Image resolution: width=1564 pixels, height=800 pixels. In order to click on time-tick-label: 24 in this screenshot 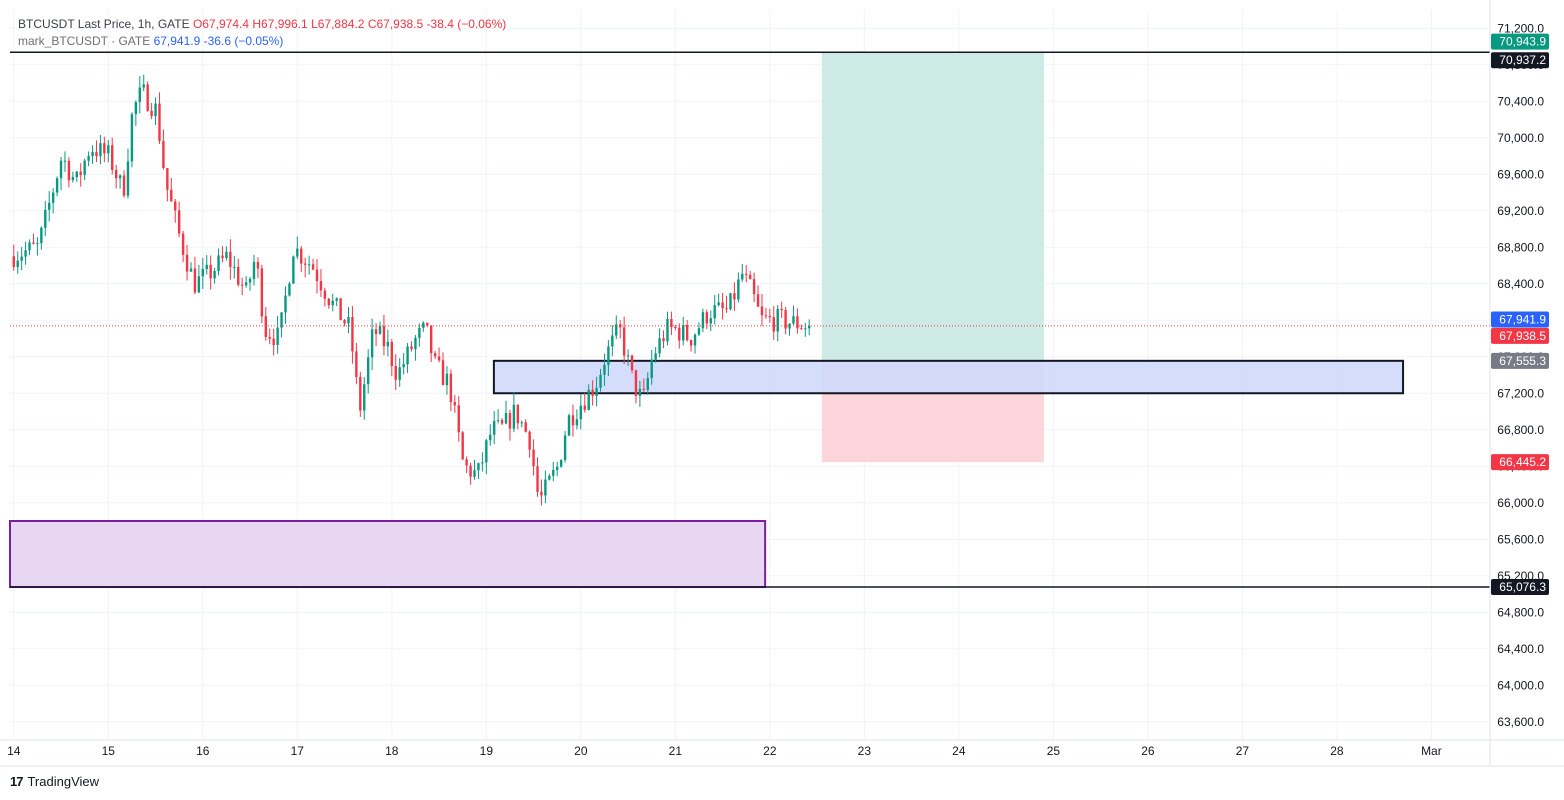, I will do `click(959, 751)`.